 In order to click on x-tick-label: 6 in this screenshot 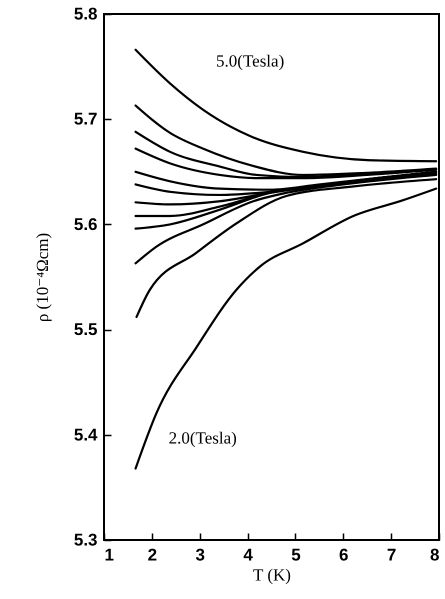, I will do `click(344, 555)`.